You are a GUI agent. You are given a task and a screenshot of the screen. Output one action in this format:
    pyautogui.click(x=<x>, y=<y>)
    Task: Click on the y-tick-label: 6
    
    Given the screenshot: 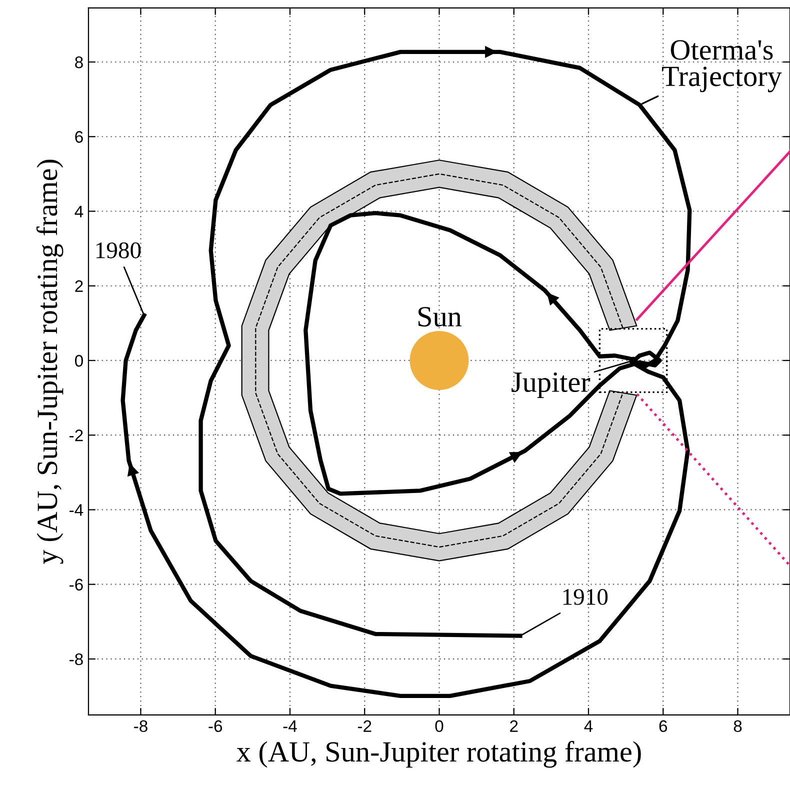 What is the action you would take?
    pyautogui.click(x=79, y=137)
    